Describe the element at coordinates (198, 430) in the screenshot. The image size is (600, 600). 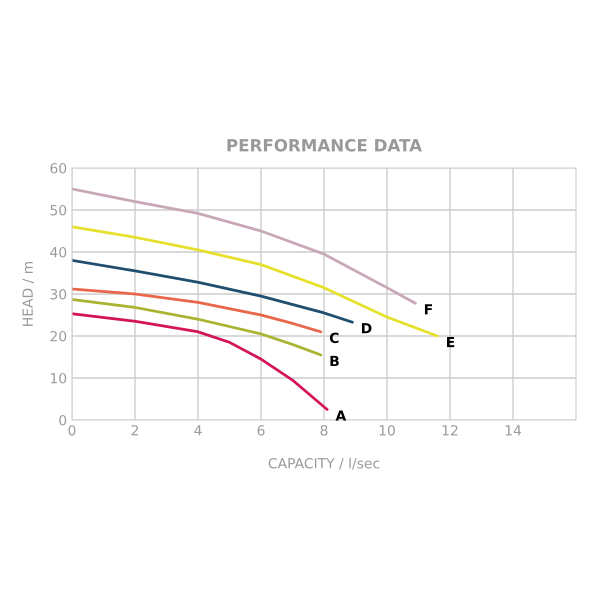
I see `x-tick-label: 4` at that location.